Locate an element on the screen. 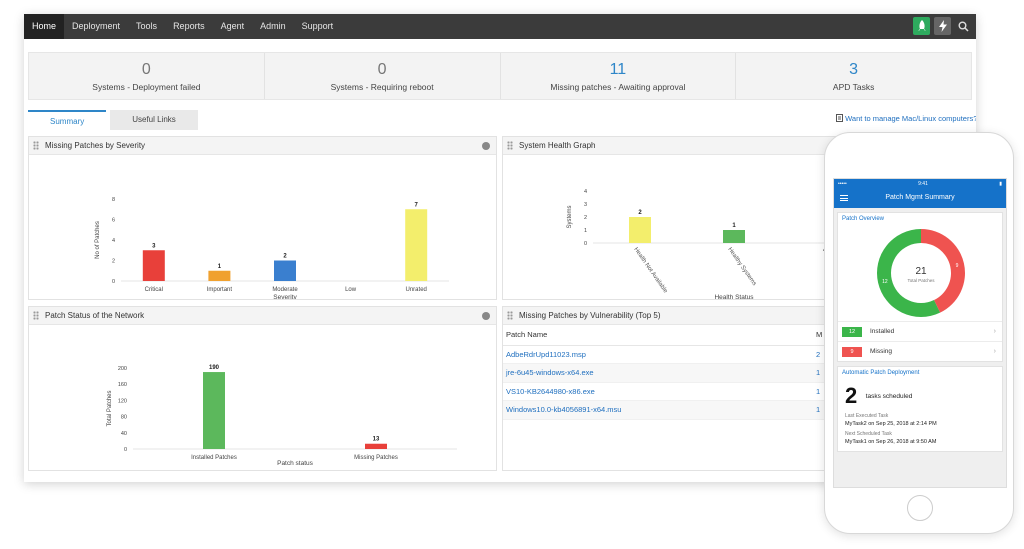  missing-row: 9 Missing › is located at coordinates (920, 351).